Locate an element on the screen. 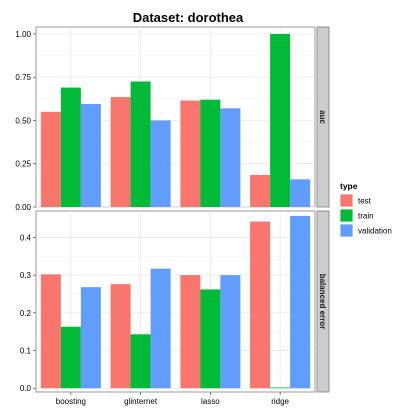 The width and height of the screenshot is (415, 415). y-tick-label: 0.0 is located at coordinates (26, 388).